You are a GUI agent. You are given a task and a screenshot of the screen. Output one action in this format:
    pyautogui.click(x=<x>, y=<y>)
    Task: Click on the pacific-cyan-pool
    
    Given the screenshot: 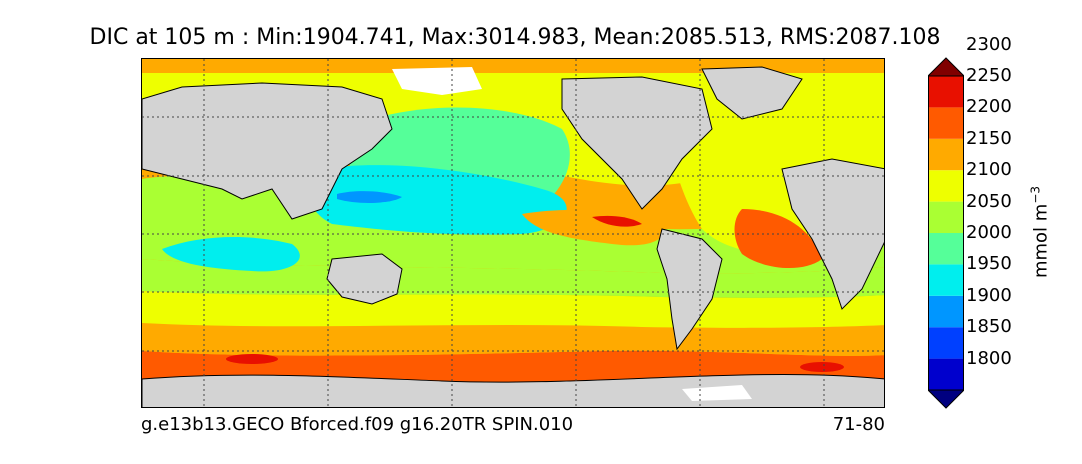 What is the action you would take?
    pyautogui.click(x=437, y=200)
    